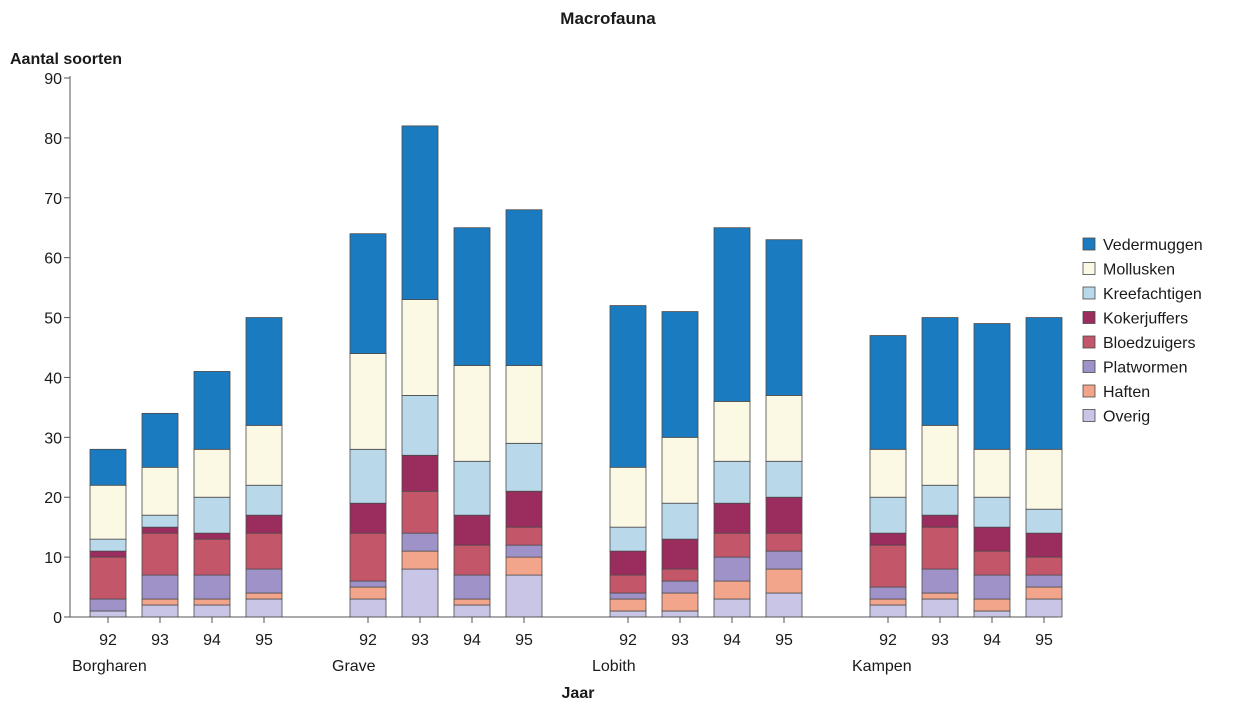 The width and height of the screenshot is (1236, 702). I want to click on x-tick-label: 93, so click(420, 640).